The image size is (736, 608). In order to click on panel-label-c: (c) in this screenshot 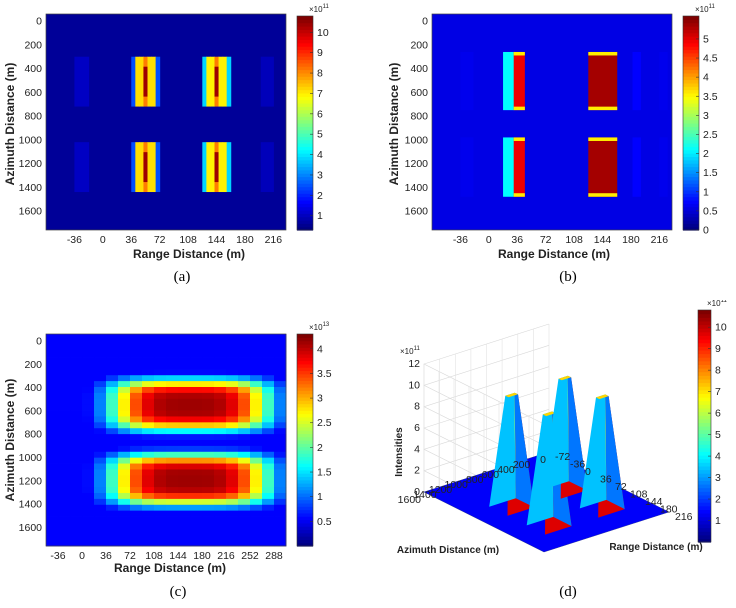, I will do `click(178, 592)`.